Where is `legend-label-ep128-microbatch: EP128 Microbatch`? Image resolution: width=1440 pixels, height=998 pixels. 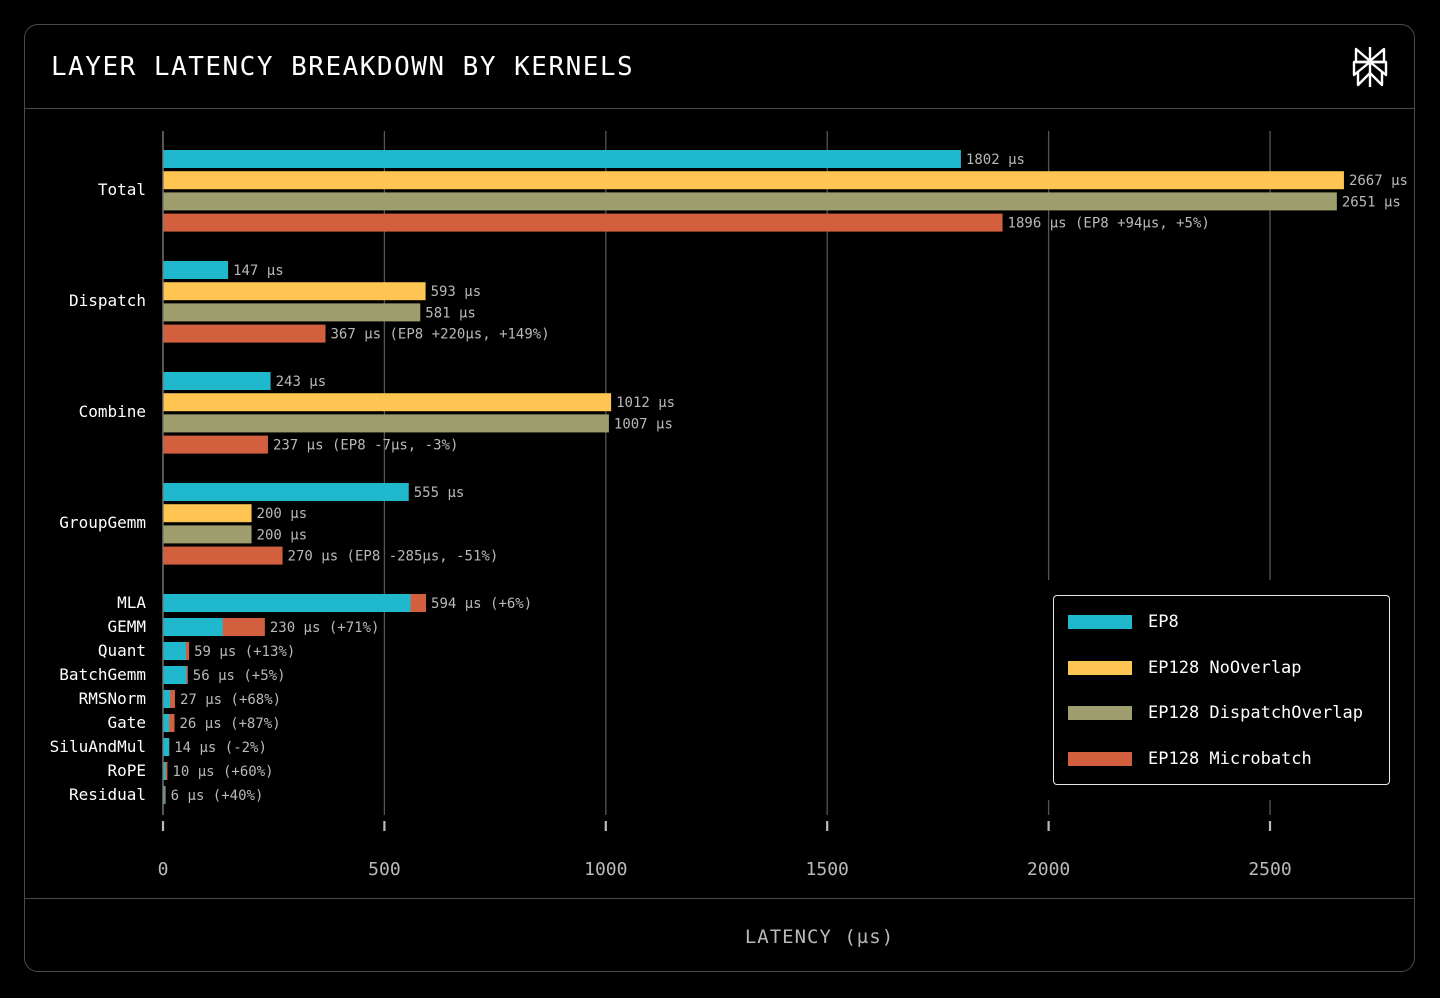
legend-label-ep128-microbatch: EP128 Microbatch is located at coordinates (1230, 758).